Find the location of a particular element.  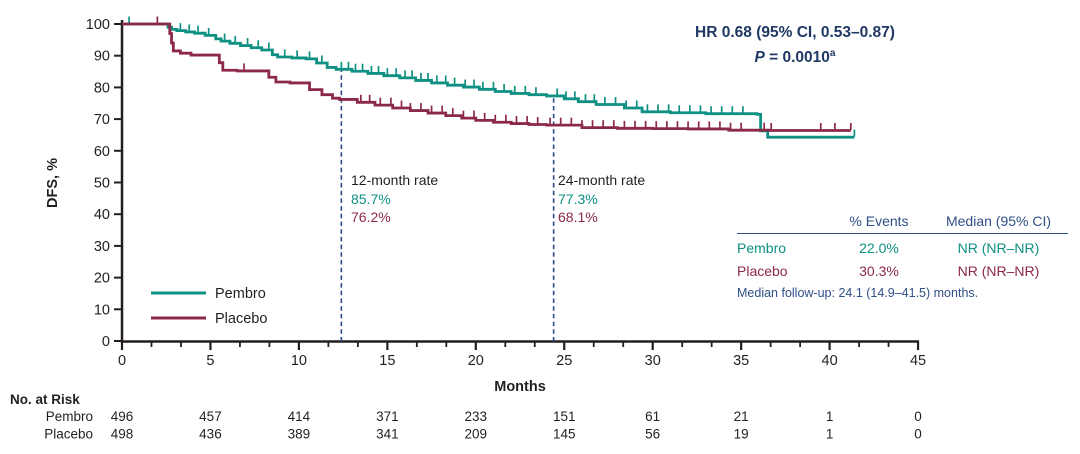

summary-row-placebo: Placebo 30.3% NR (NR–NR) is located at coordinates (902, 268).